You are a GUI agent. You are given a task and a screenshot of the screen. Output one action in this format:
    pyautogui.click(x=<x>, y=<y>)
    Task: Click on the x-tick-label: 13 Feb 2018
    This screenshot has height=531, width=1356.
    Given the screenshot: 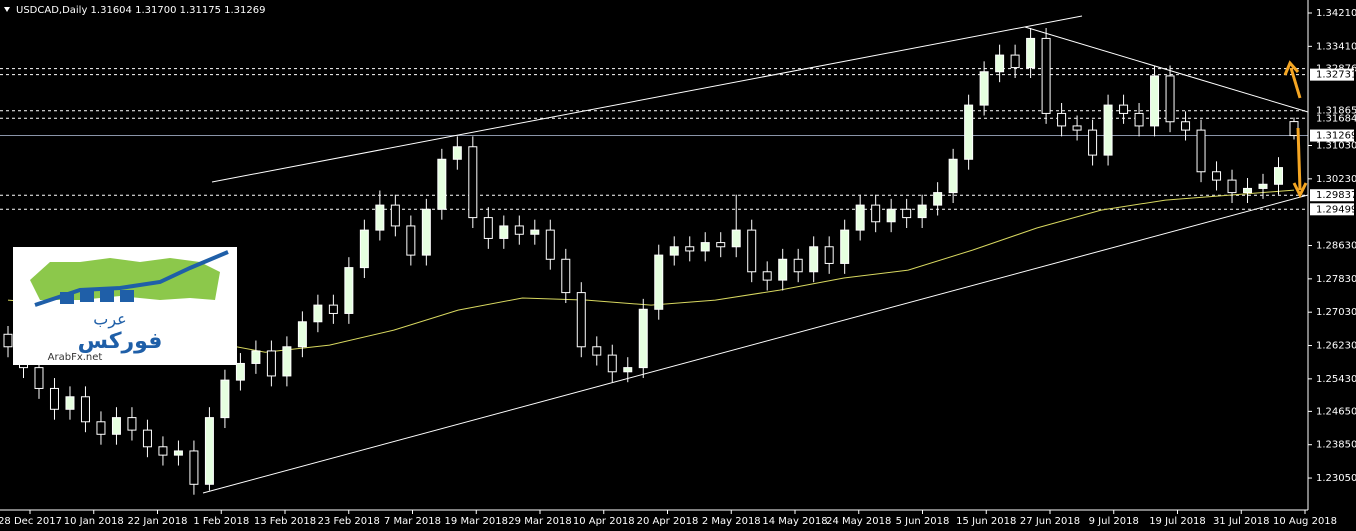 What is the action you would take?
    pyautogui.click(x=285, y=521)
    